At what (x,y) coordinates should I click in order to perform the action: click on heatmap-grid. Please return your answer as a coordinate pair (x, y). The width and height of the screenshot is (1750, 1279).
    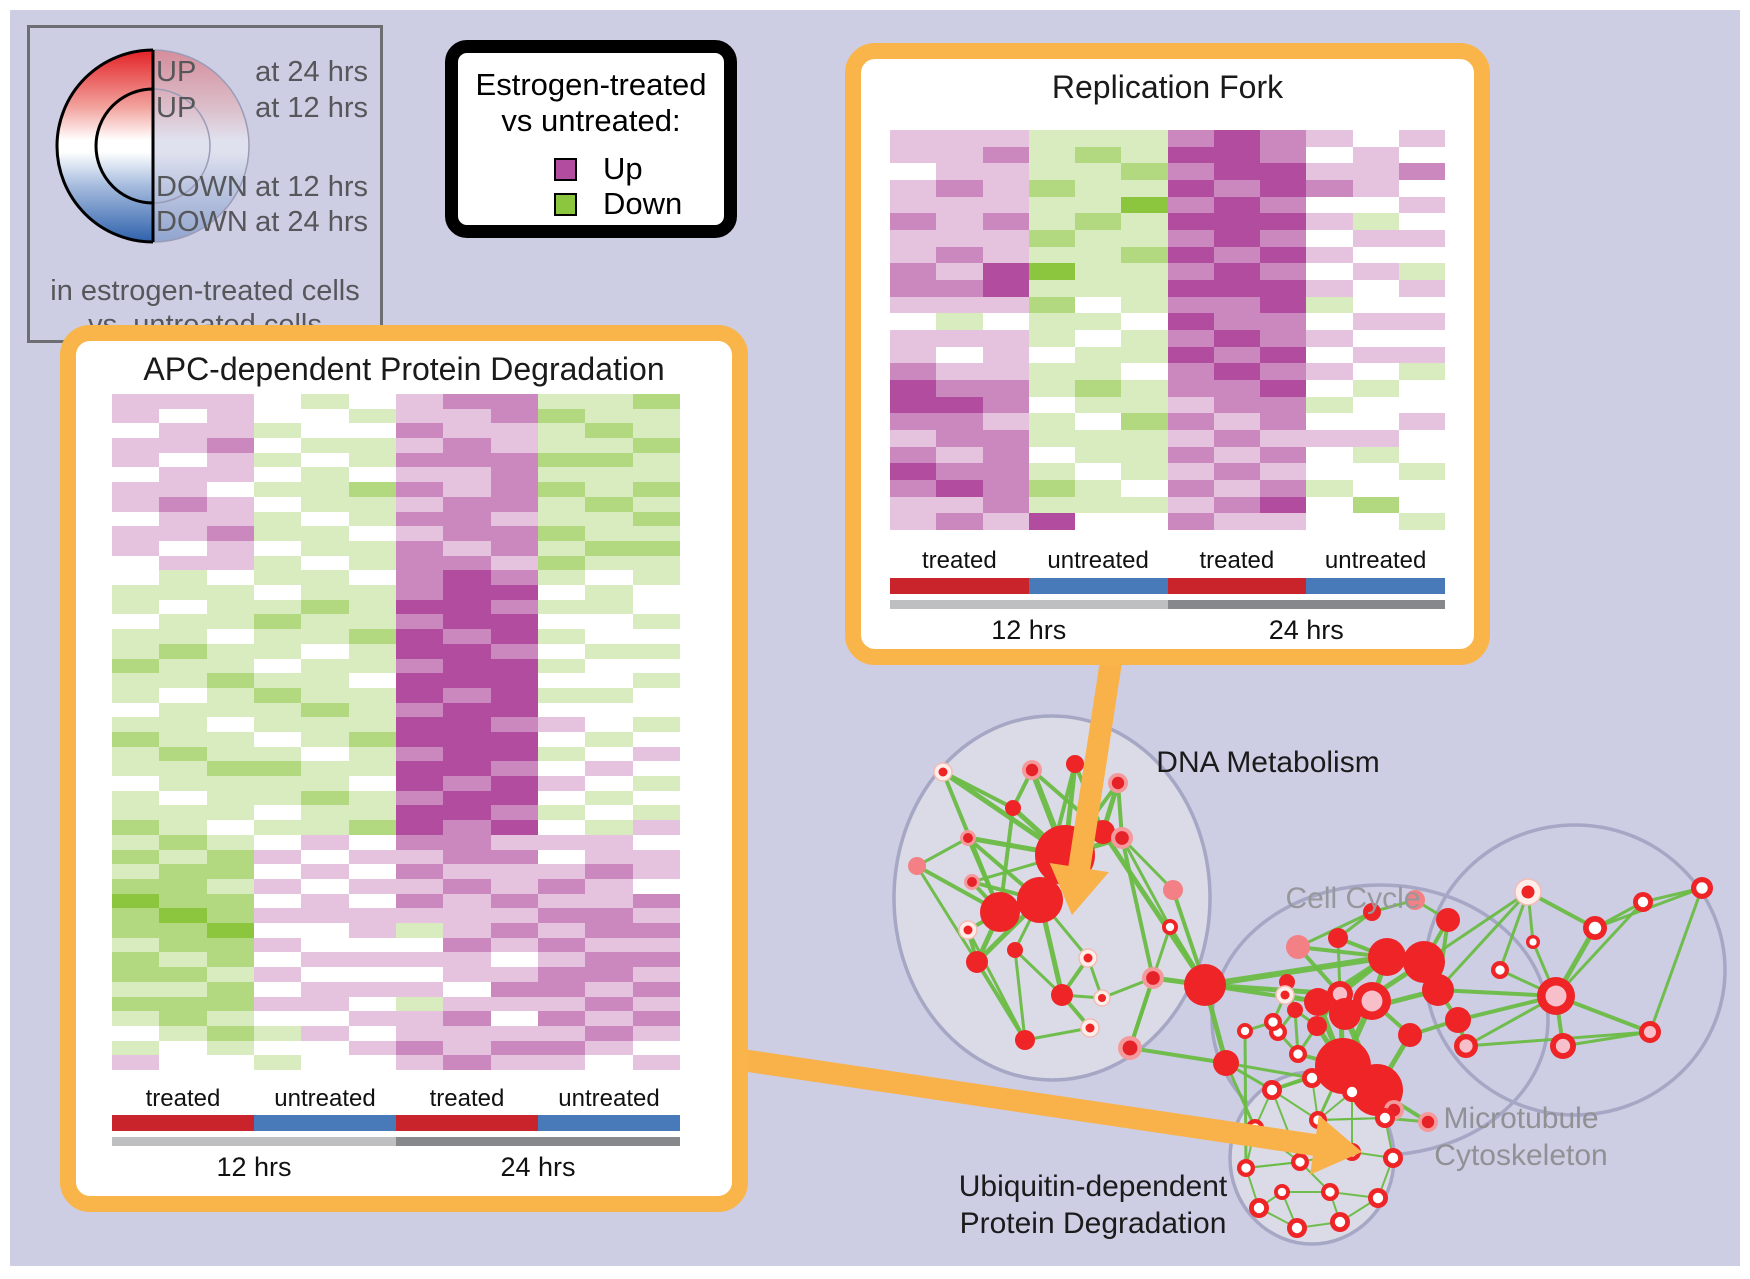
    Looking at the image, I should click on (1167, 330).